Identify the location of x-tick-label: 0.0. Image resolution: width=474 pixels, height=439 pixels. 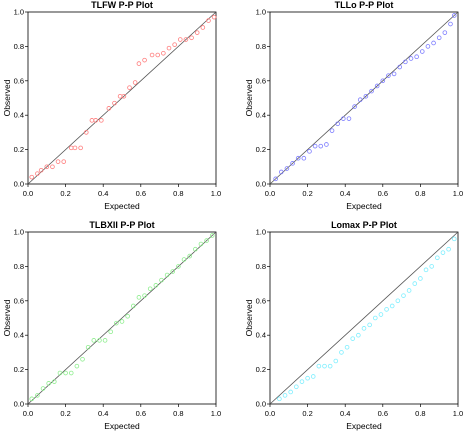
(28, 193).